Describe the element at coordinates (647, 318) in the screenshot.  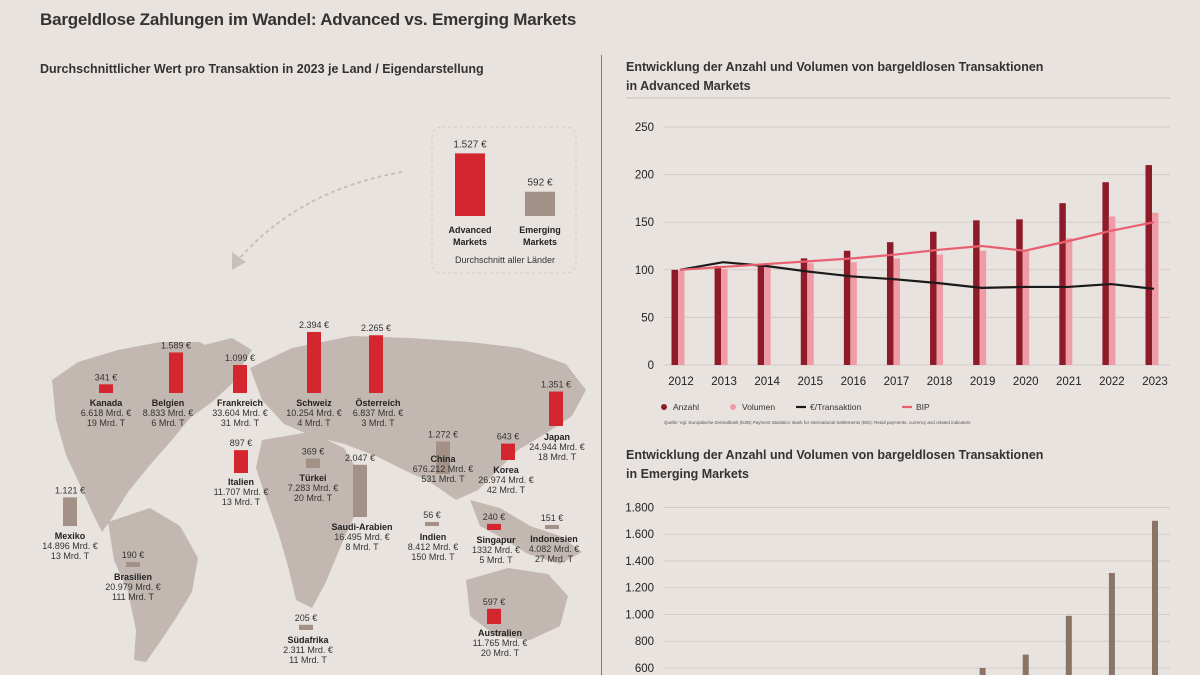
I see `chart1-y-tick: 50` at that location.